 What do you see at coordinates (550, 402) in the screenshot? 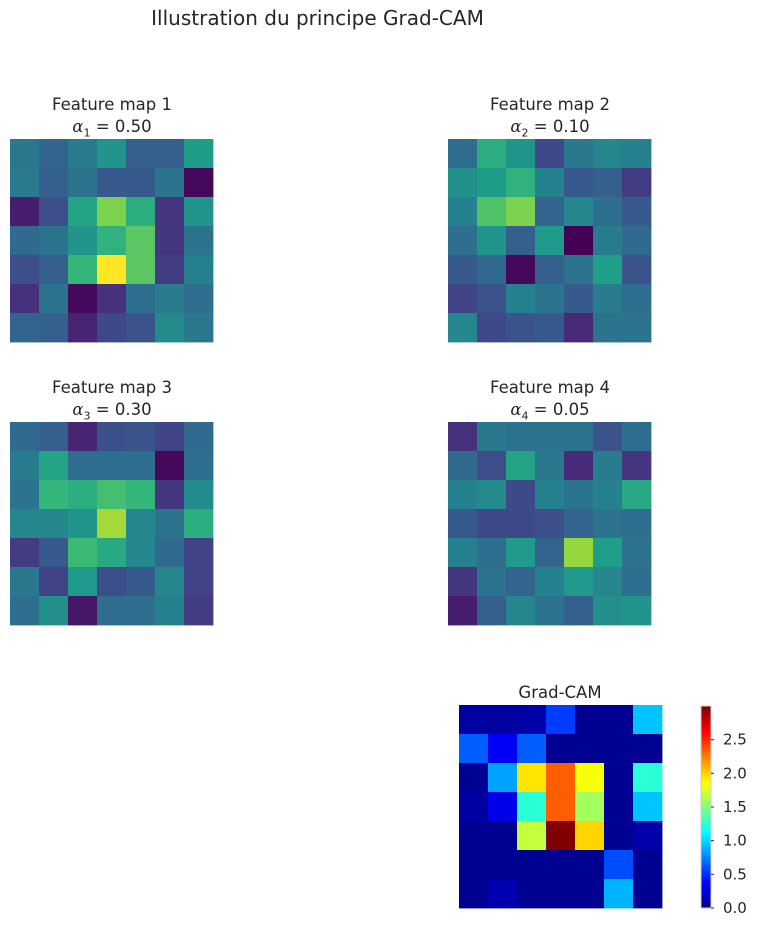
I see `panel-title-feature-map-4: Feature map 4 α4 = 0.05` at bounding box center [550, 402].